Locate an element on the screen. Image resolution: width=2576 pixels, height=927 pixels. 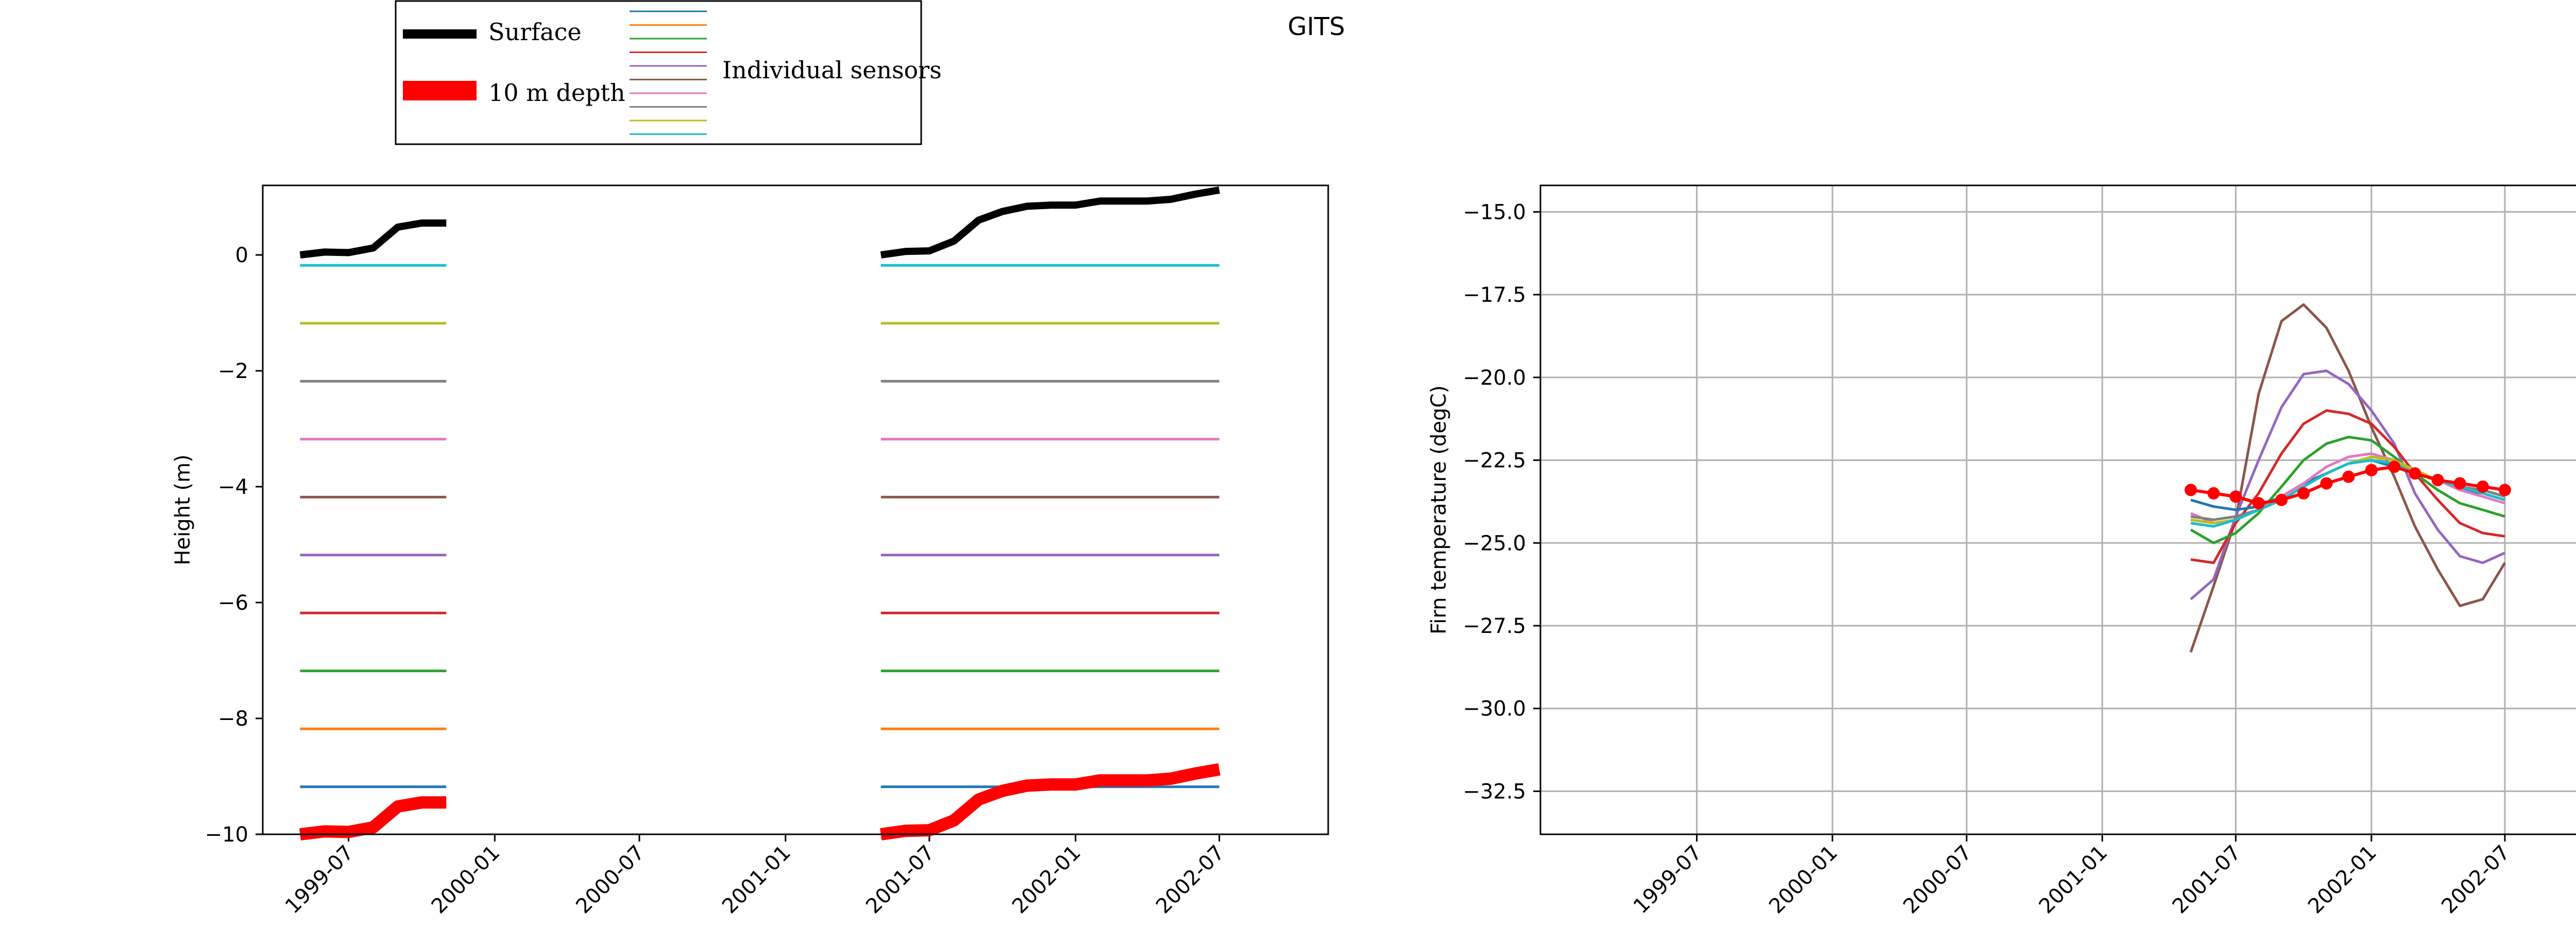
temperature-chart-data is located at coordinates (2347, 478).